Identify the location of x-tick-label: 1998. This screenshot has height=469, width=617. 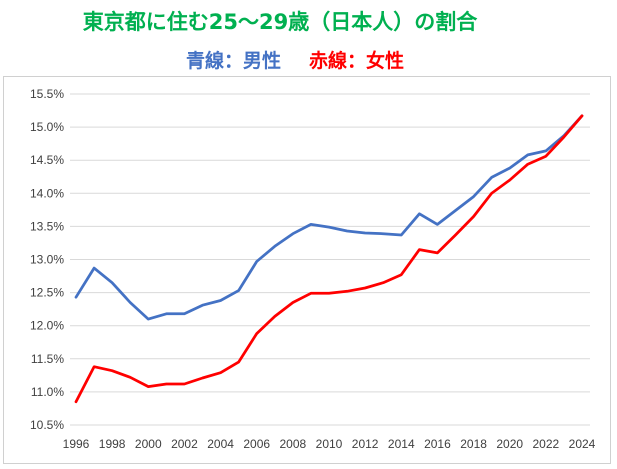
(112, 444).